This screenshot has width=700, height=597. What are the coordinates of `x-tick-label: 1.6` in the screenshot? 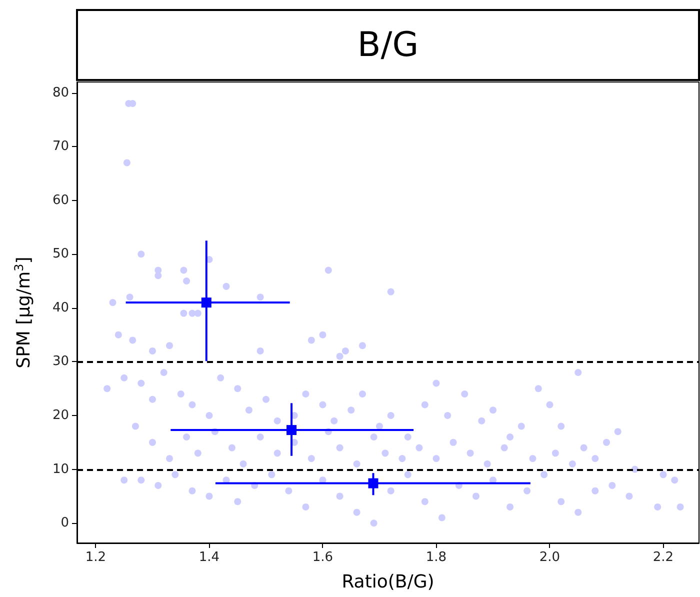 It's located at (323, 557).